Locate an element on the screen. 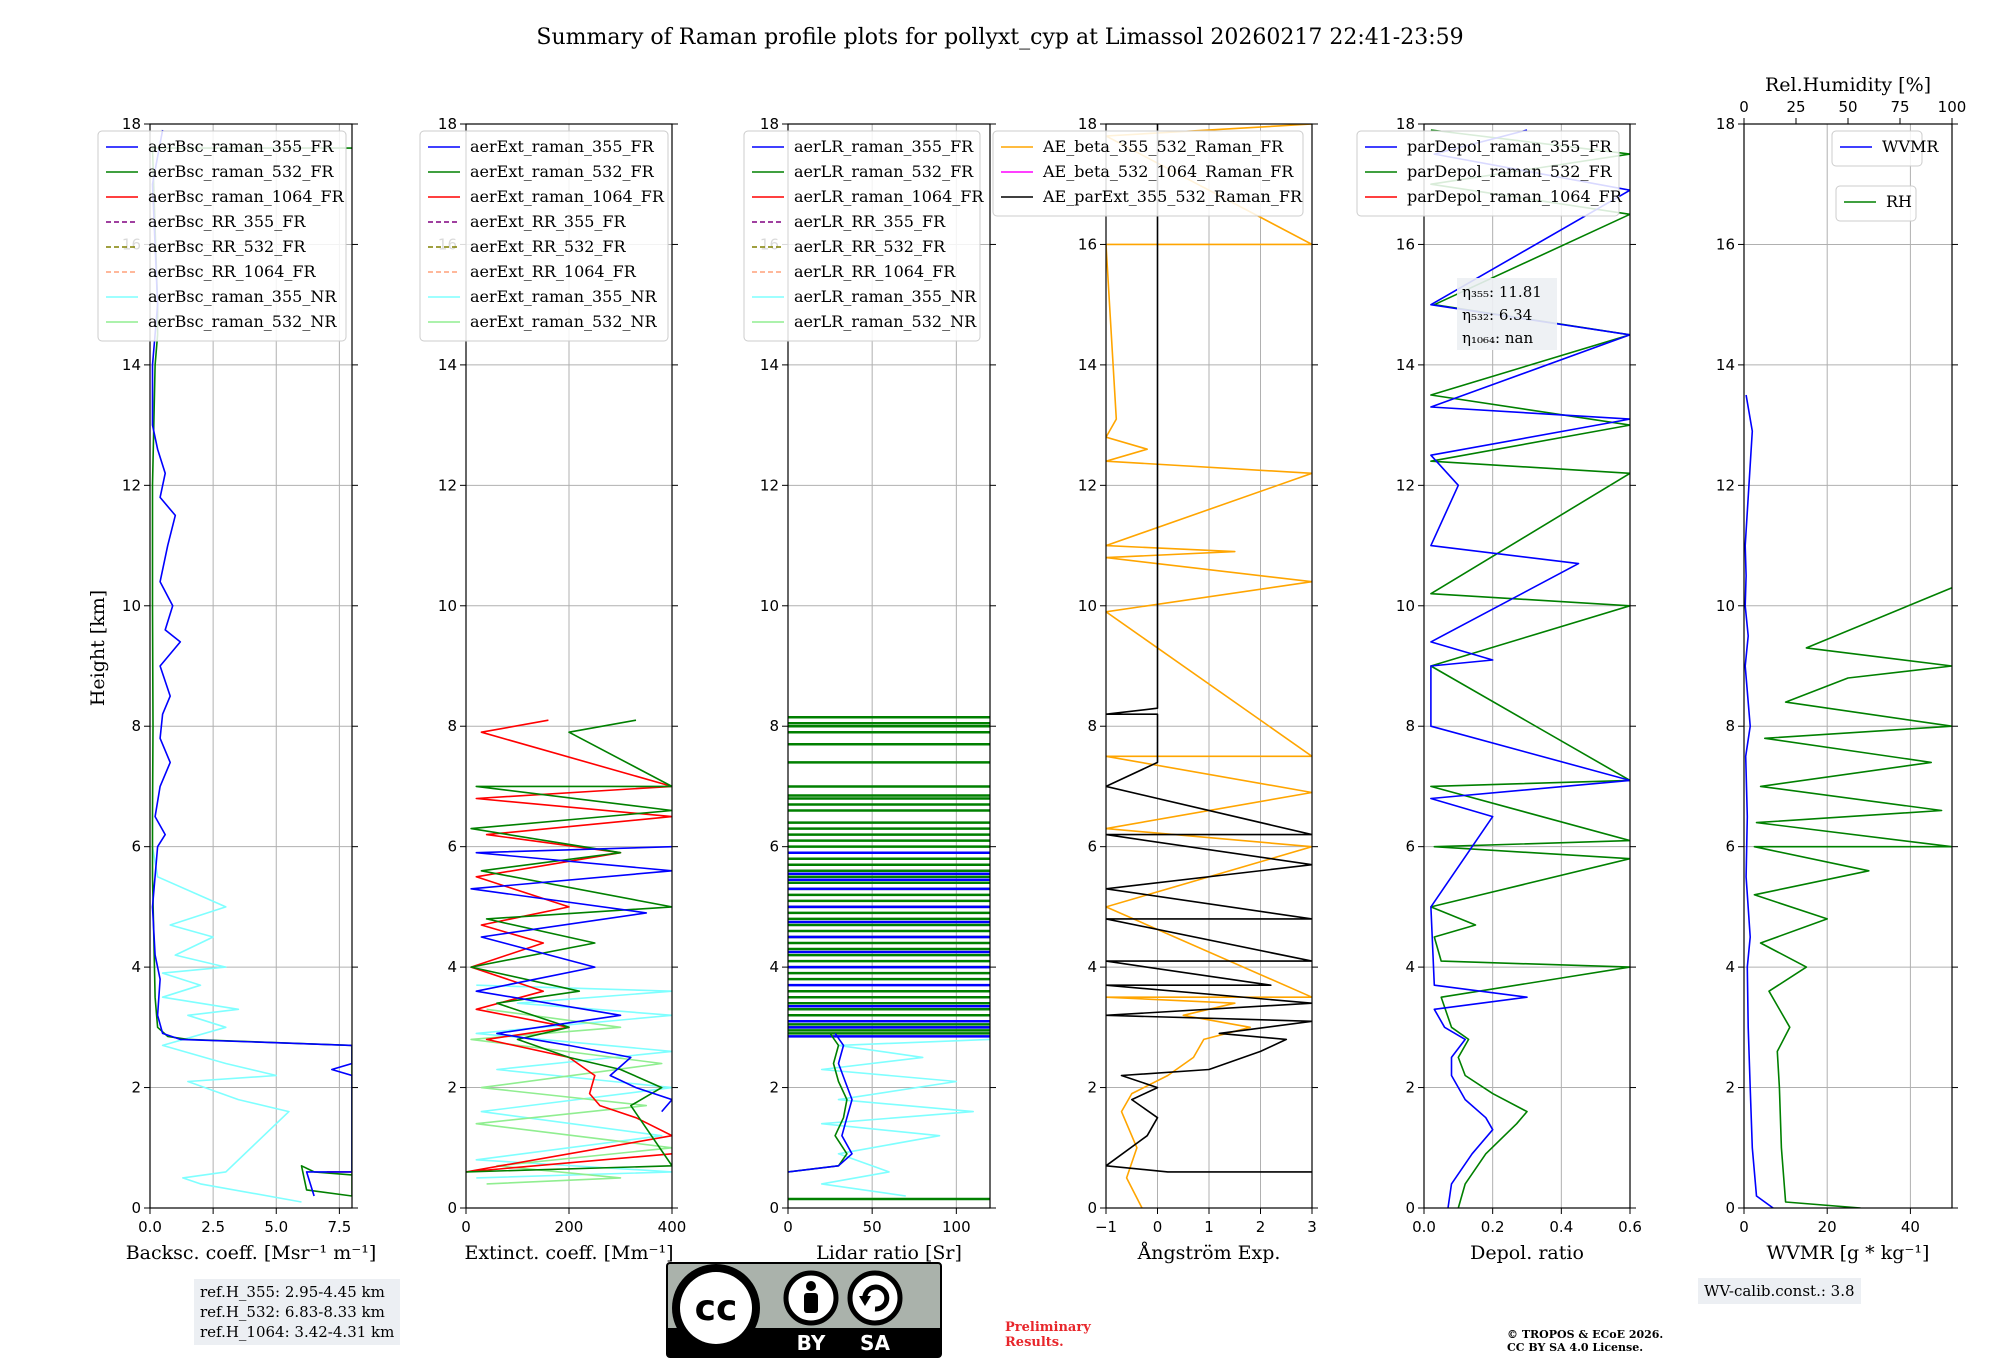 The image size is (2000, 1360). ref-height-355: ref.H_355: 2.95-4.45 km is located at coordinates (292, 1292).